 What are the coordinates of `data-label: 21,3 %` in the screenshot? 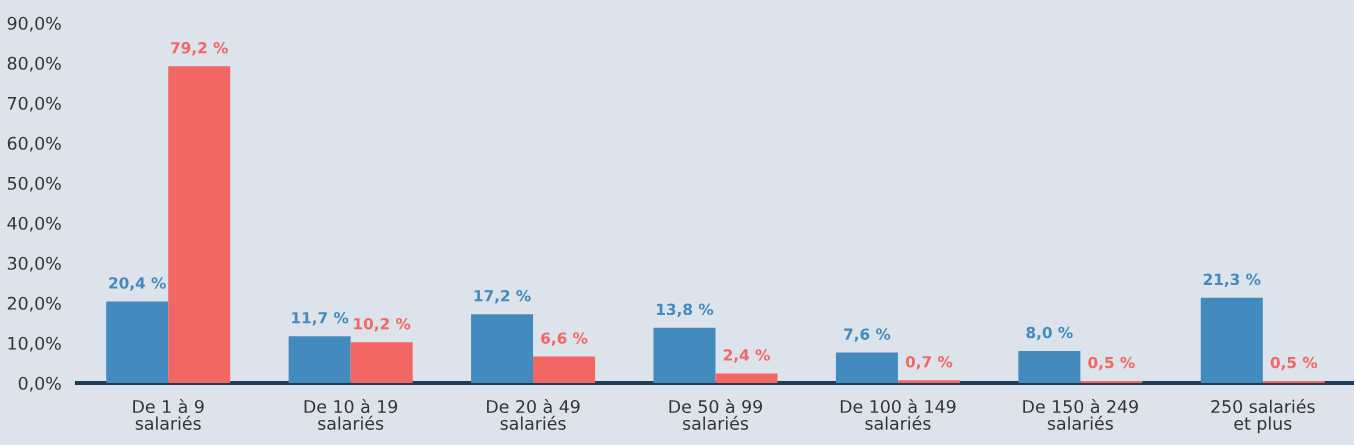 It's located at (1232, 280).